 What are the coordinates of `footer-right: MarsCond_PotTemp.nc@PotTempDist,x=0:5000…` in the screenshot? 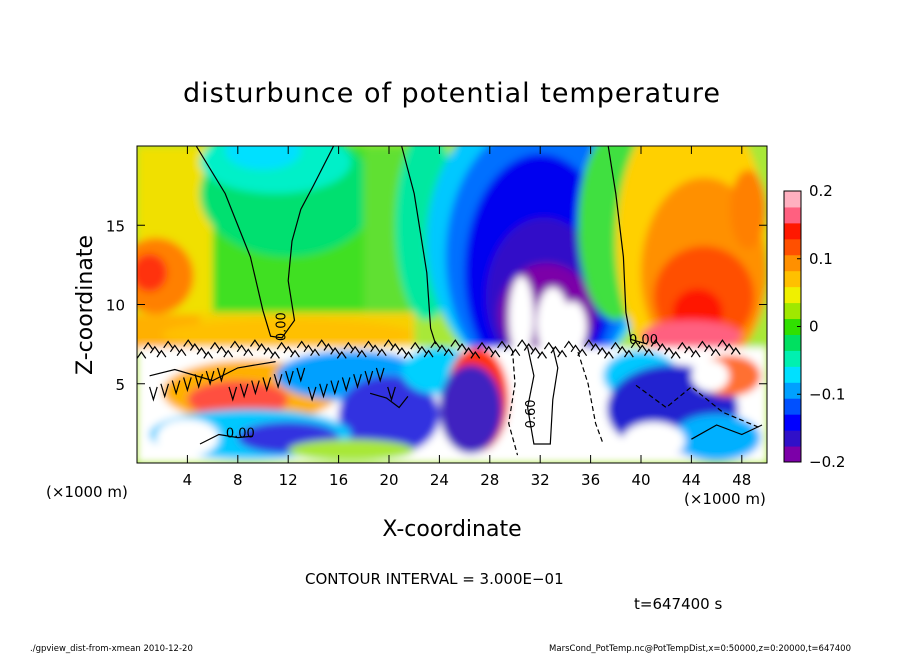 It's located at (700, 649).